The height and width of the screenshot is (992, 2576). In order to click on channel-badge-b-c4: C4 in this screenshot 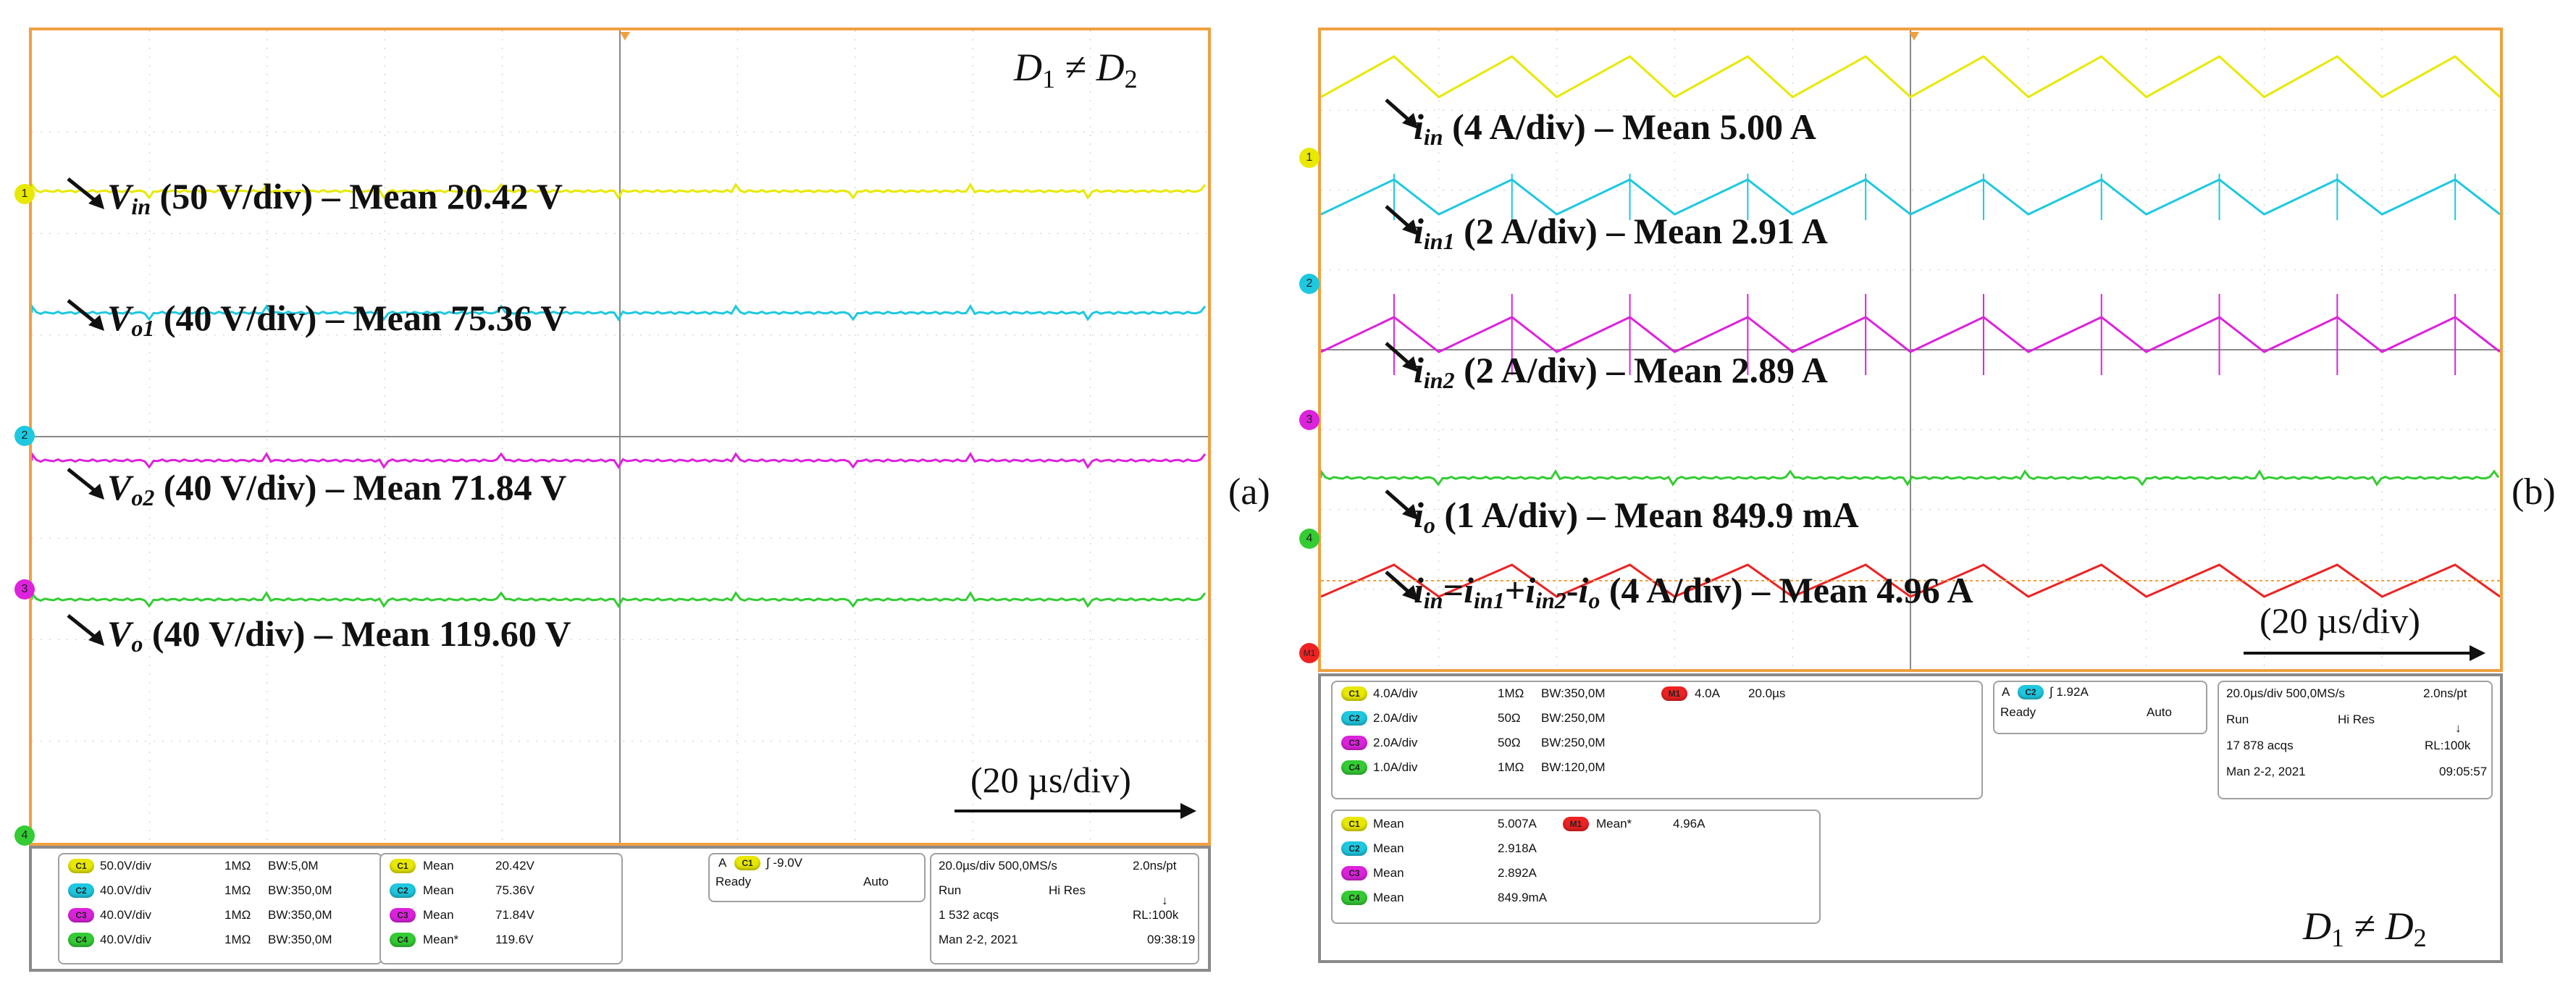, I will do `click(1354, 767)`.